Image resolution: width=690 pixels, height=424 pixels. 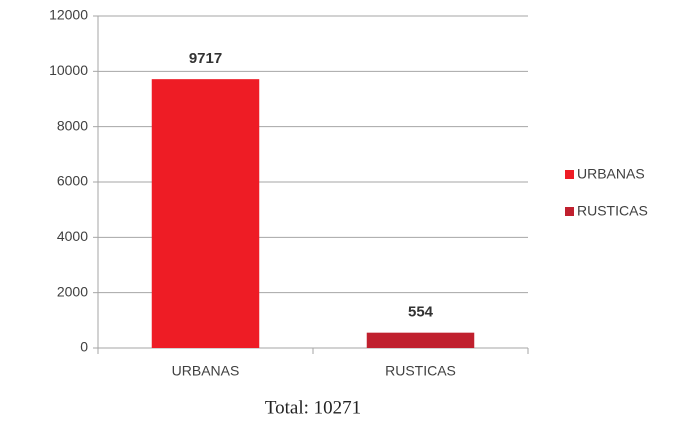 I want to click on legend-label: URBANAS, so click(x=611, y=174).